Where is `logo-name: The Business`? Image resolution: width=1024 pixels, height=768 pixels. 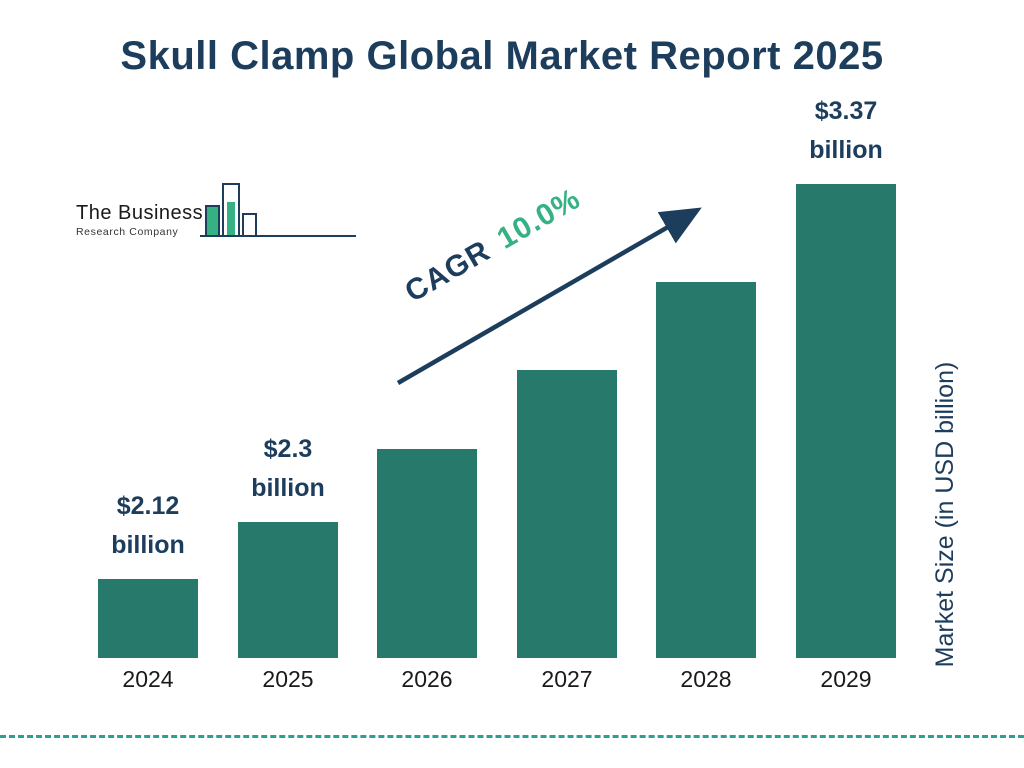 logo-name: The Business is located at coordinates (140, 213).